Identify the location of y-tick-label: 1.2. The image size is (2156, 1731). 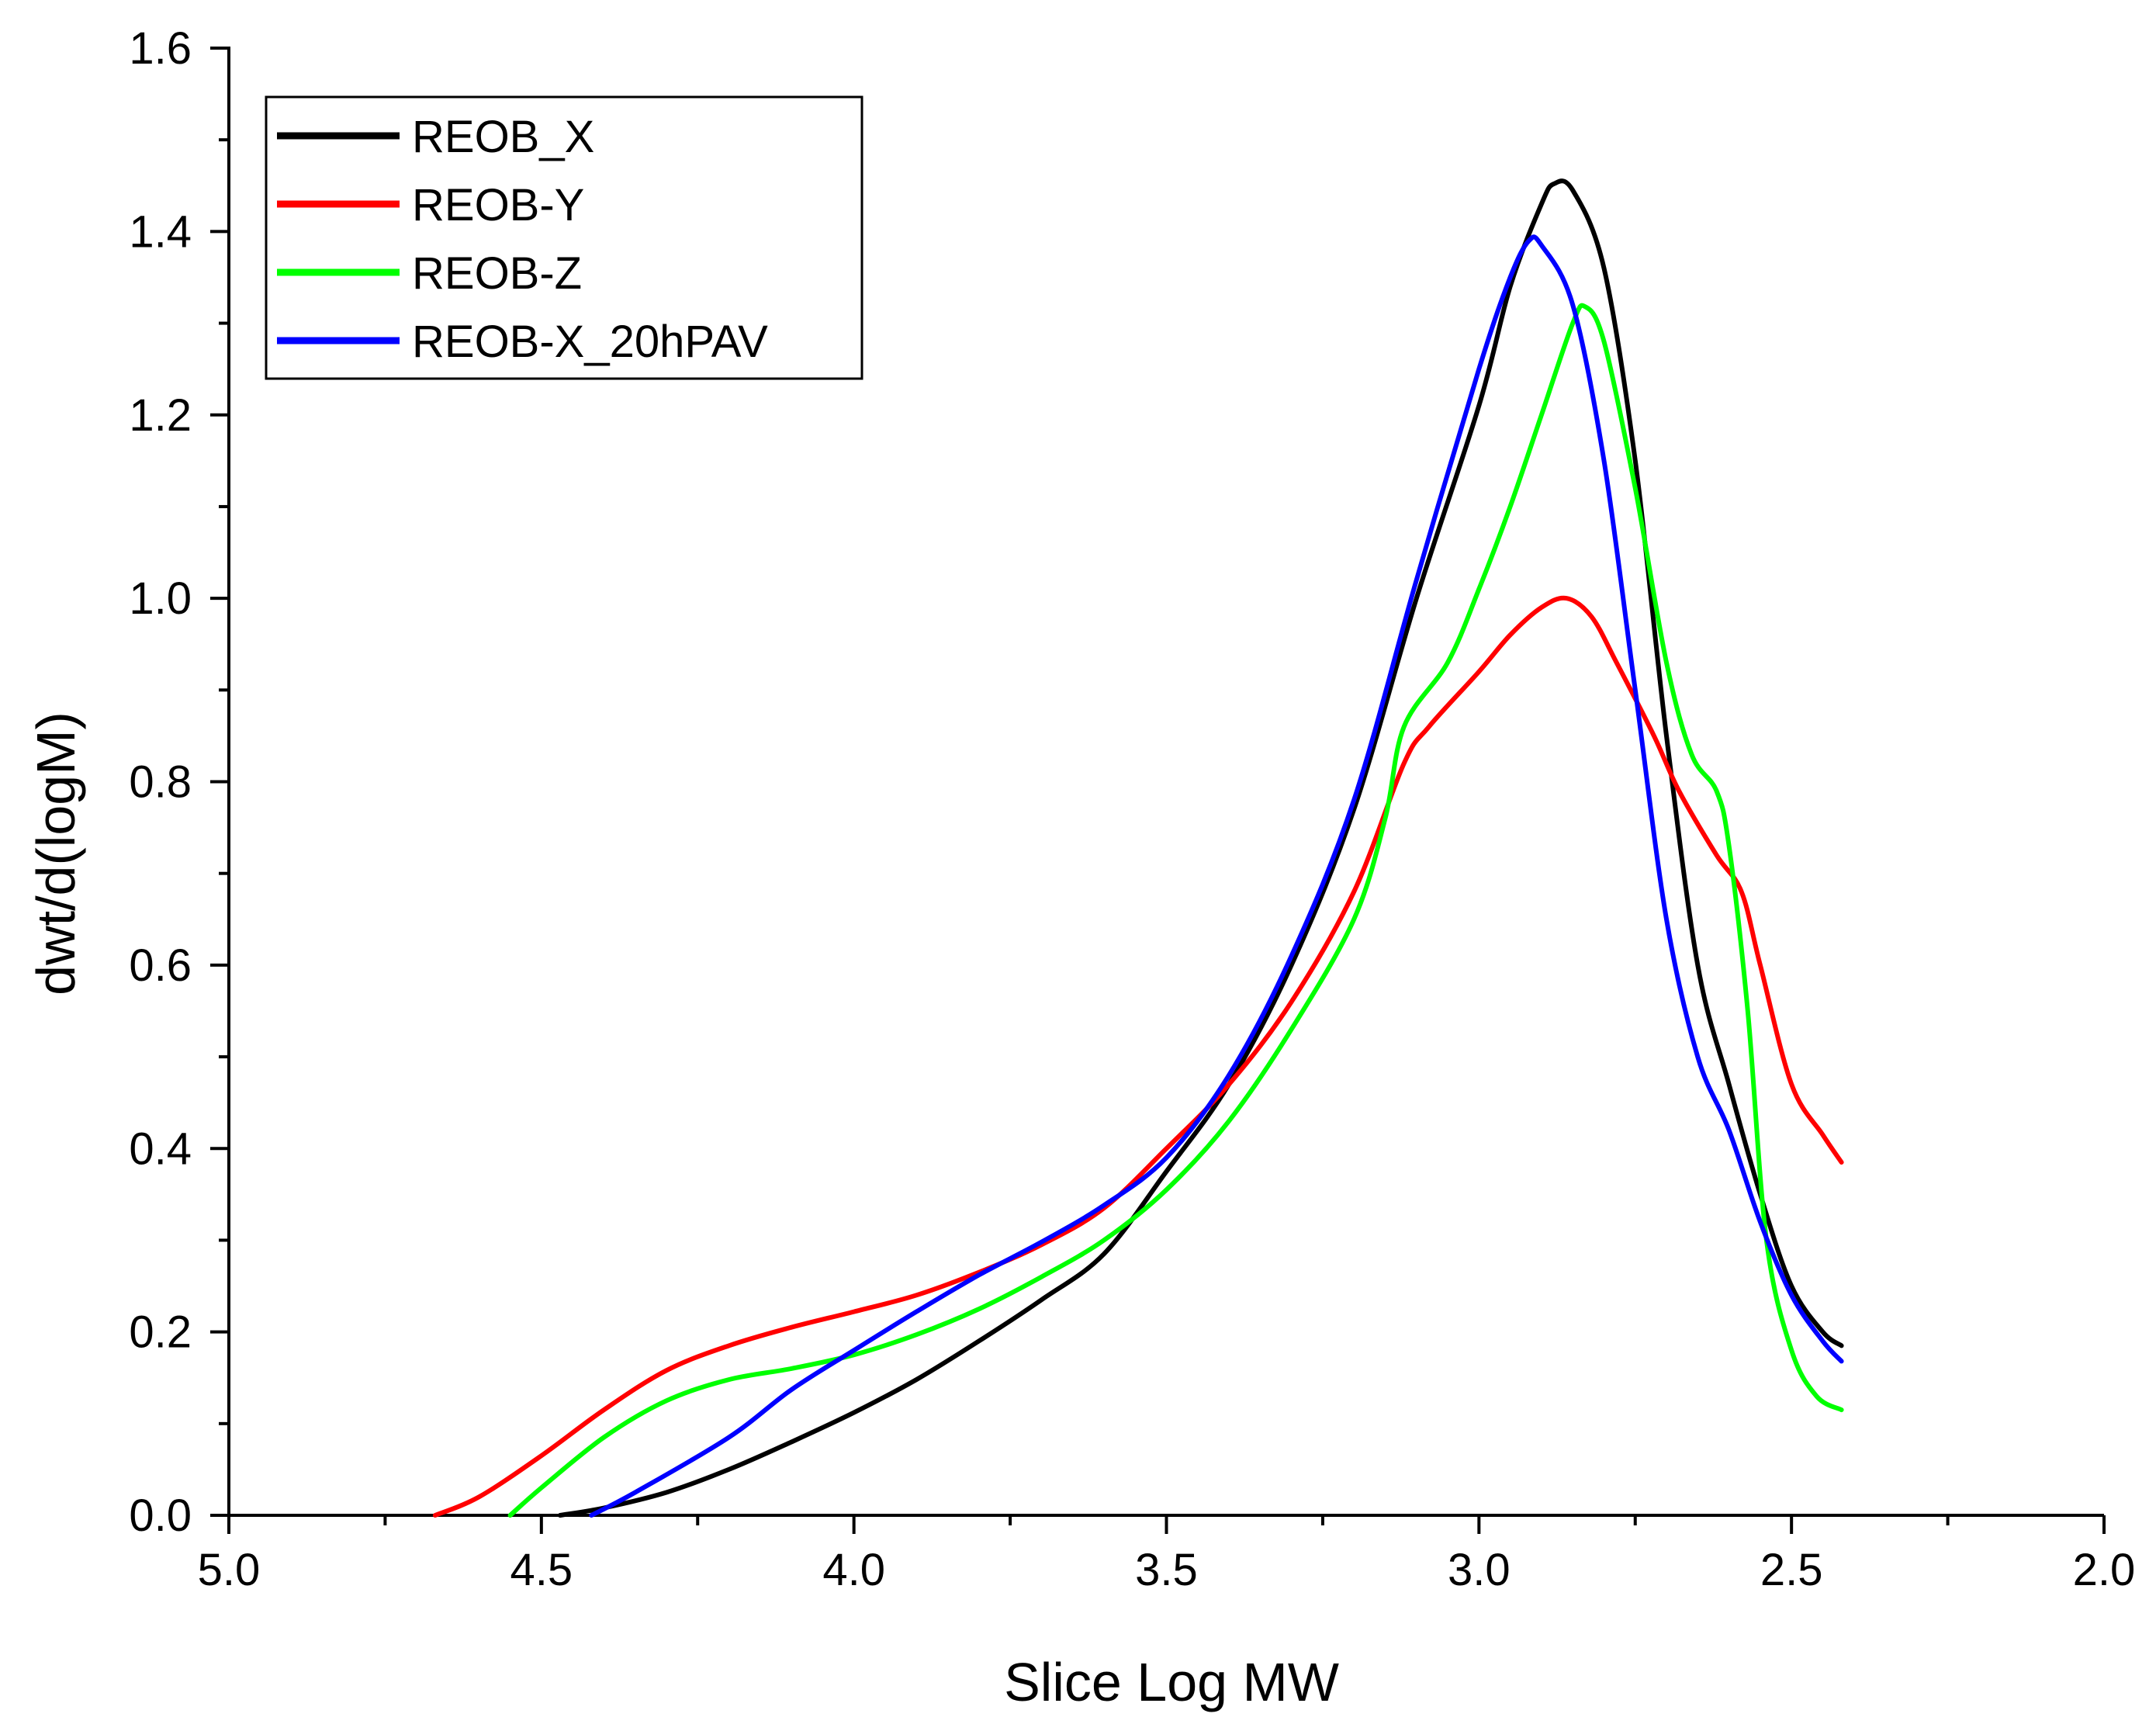
(160, 416).